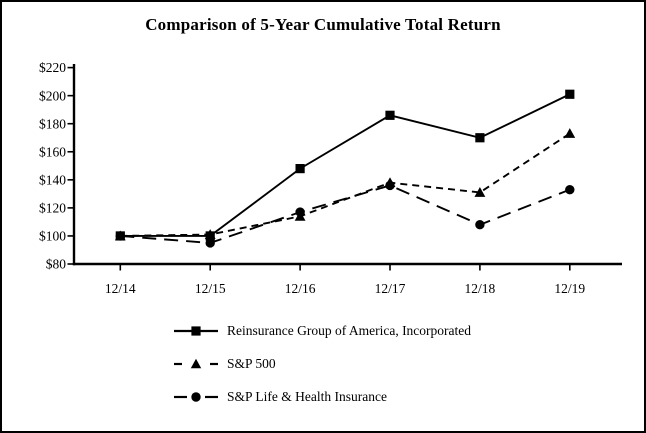 The width and height of the screenshot is (646, 433). Describe the element at coordinates (52, 151) in the screenshot. I see `svg-text: $160` at that location.